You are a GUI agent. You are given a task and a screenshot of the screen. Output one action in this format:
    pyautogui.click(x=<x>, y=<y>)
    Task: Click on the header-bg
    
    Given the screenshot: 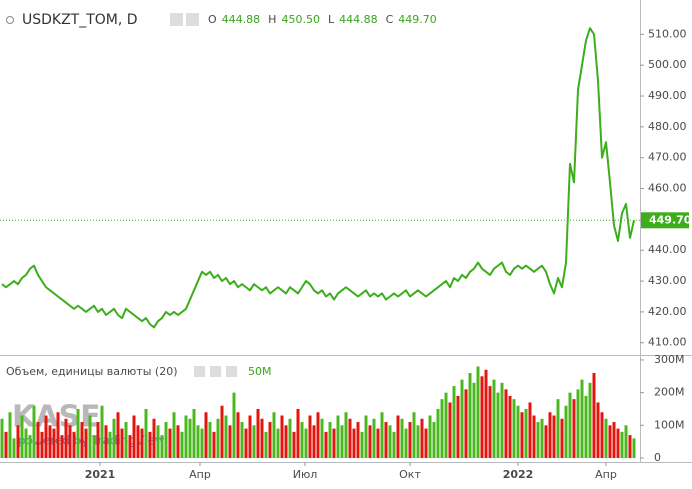 What is the action you would take?
    pyautogui.click(x=210, y=20)
    